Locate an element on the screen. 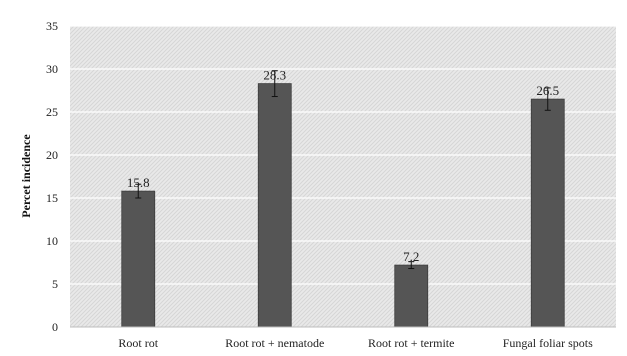  y-tick-label: 25 is located at coordinates (52, 112).